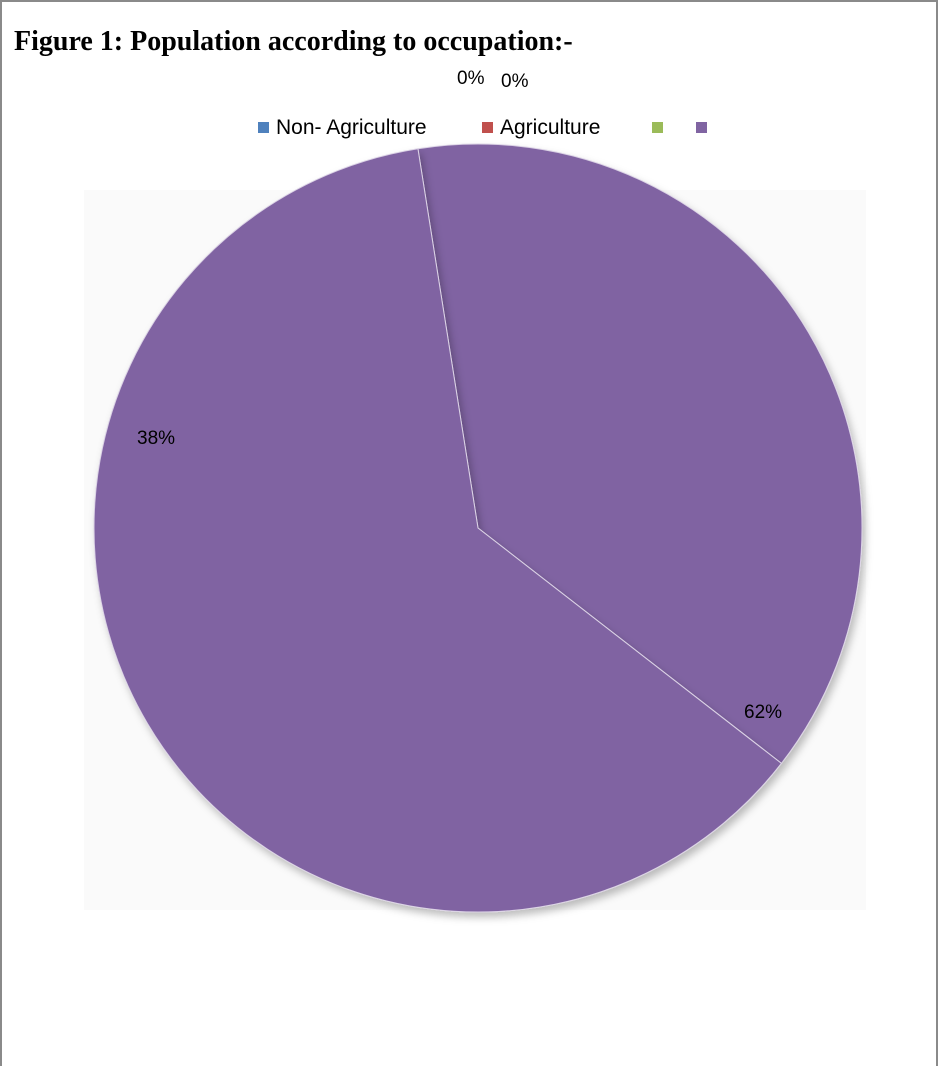 The image size is (940, 1066). What do you see at coordinates (550, 127) in the screenshot?
I see `legend-label: Agriculture` at bounding box center [550, 127].